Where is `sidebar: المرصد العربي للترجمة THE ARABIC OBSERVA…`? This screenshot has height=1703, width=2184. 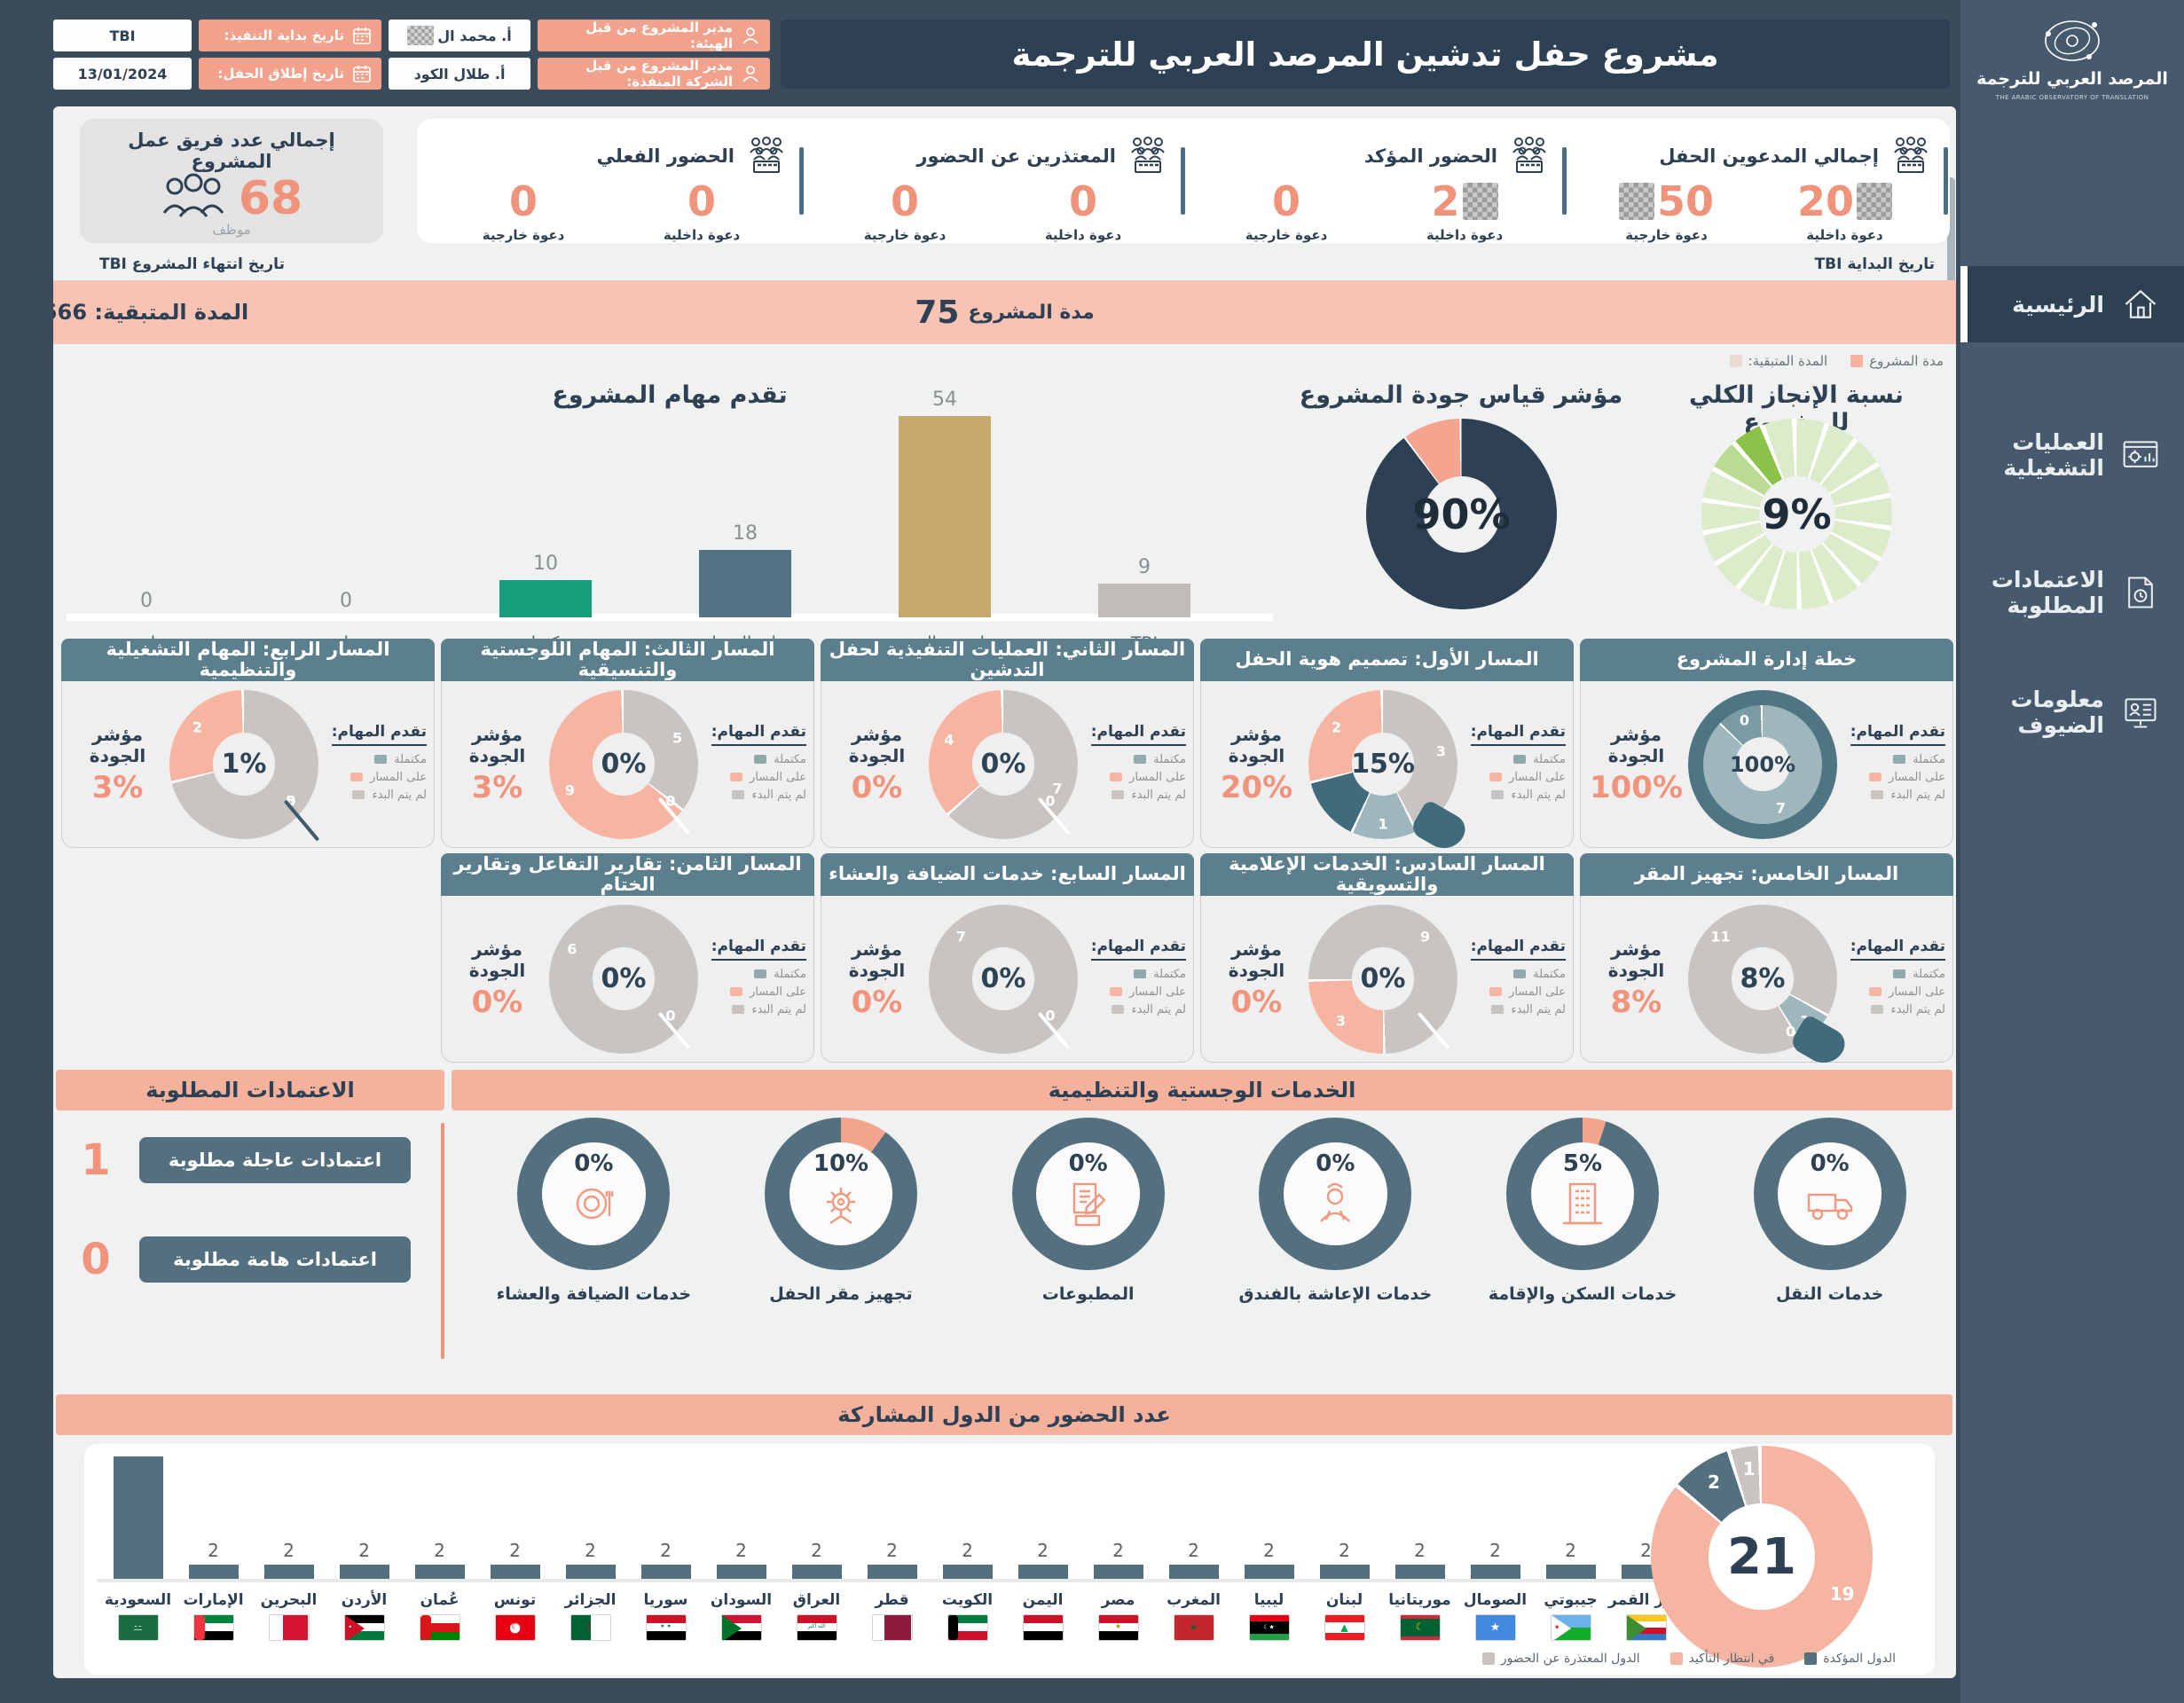 sidebar: المرصد العربي للترجمة THE ARABIC OBSERVA… is located at coordinates (2072, 851).